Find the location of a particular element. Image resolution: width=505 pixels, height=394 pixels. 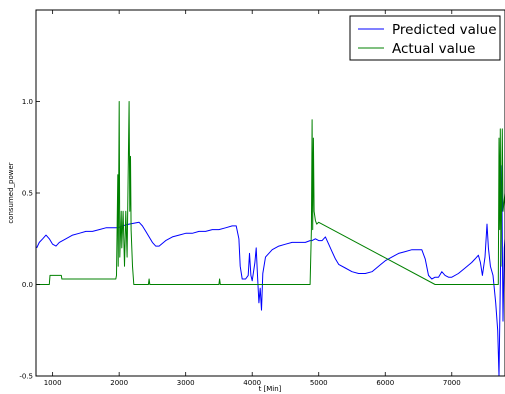

y-axis-label: consumed_power is located at coordinates (11, 192).